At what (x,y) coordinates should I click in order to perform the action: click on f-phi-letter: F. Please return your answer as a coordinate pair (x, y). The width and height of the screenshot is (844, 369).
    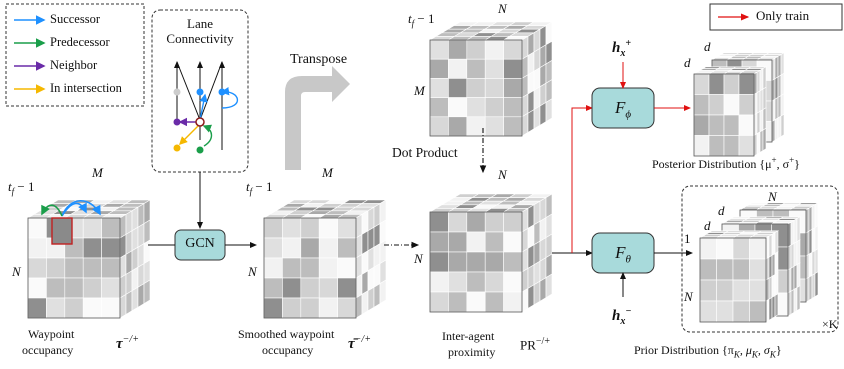
    Looking at the image, I should click on (620, 107).